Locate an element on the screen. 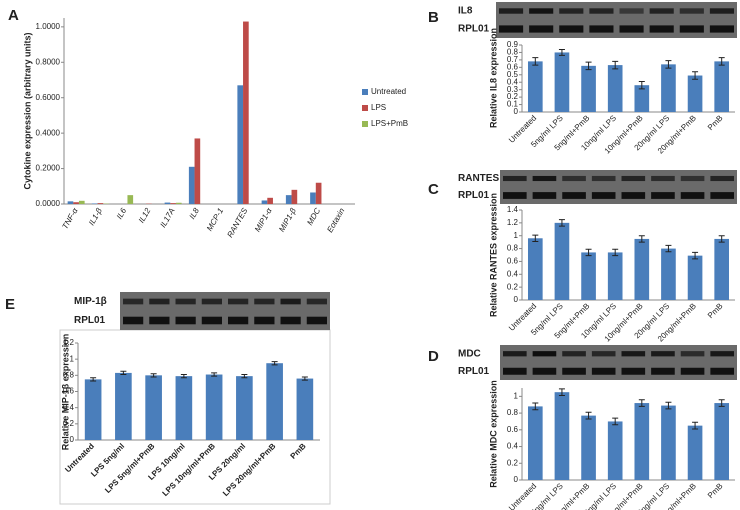 The image size is (740, 510). y-tick-label: 0.9 is located at coordinates (513, 44).